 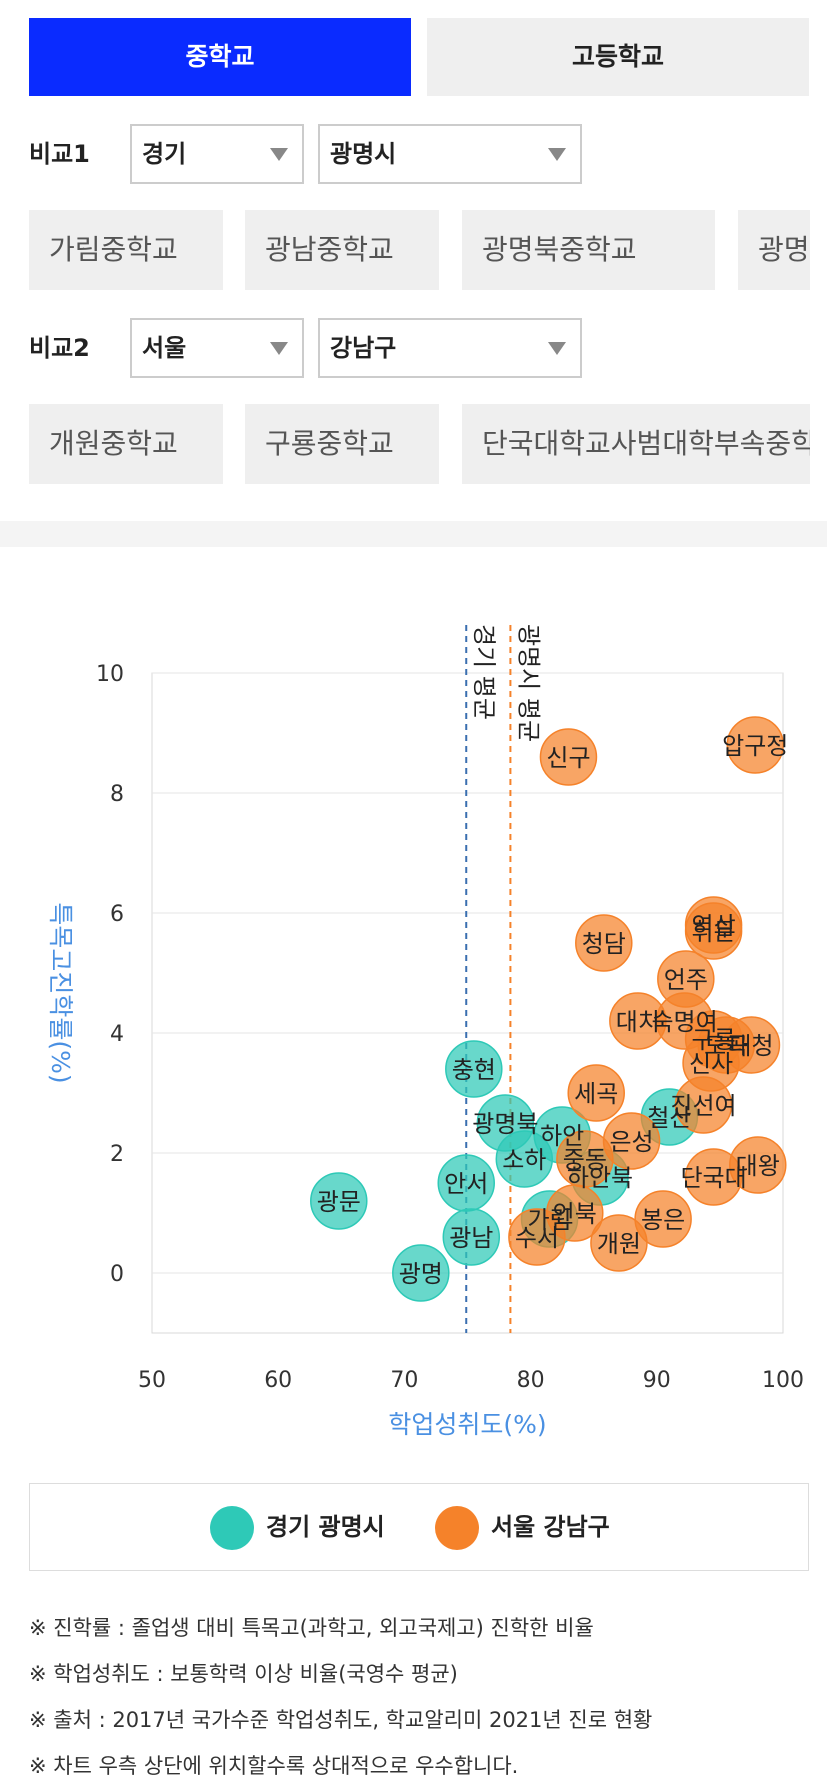 What do you see at coordinates (600, 1178) in the screenshot?
I see `data-point-label: 하안북` at bounding box center [600, 1178].